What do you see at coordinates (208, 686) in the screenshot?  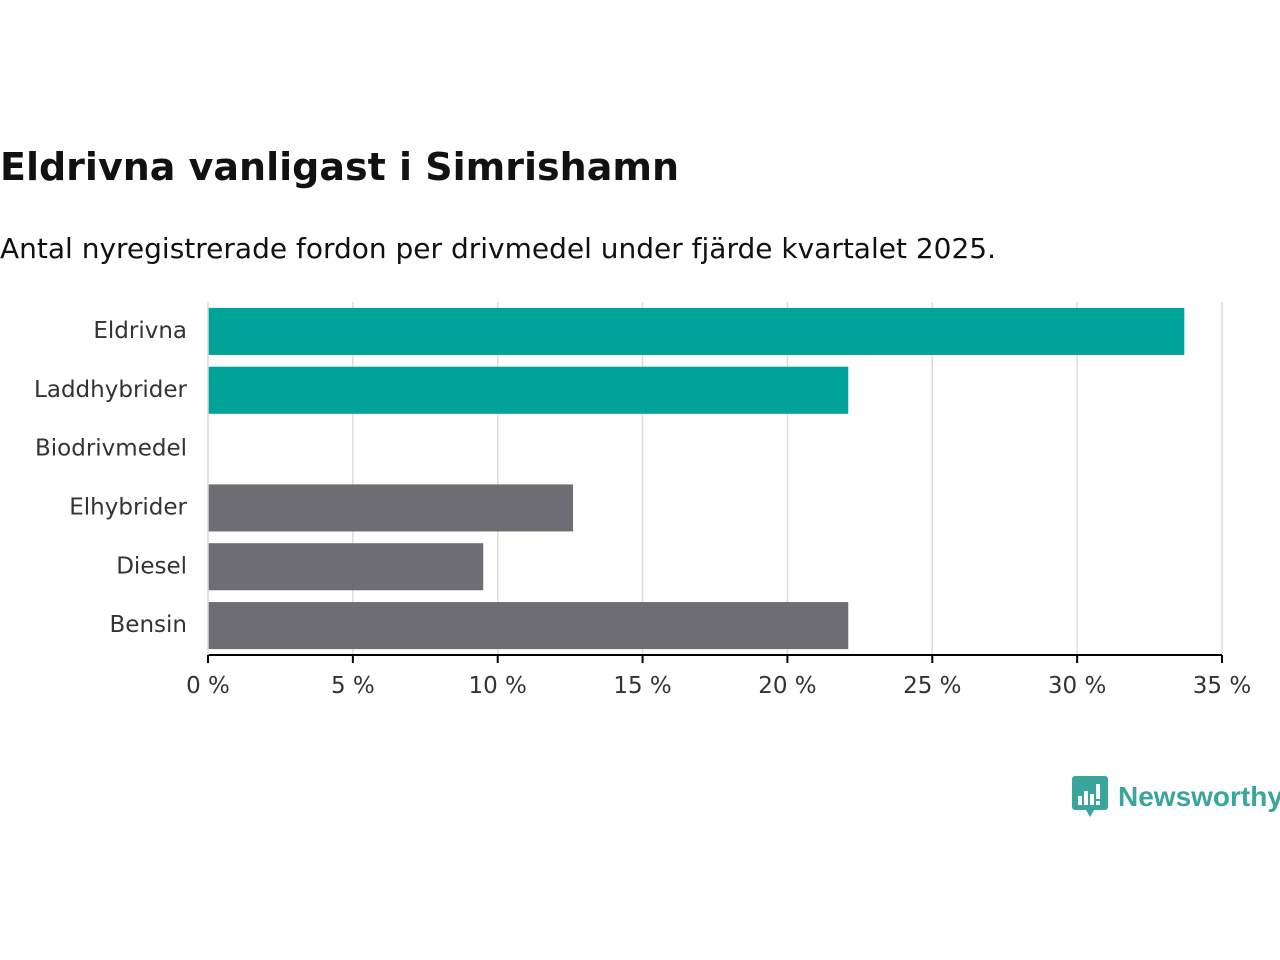 I see `x-tick-label: 0 %` at bounding box center [208, 686].